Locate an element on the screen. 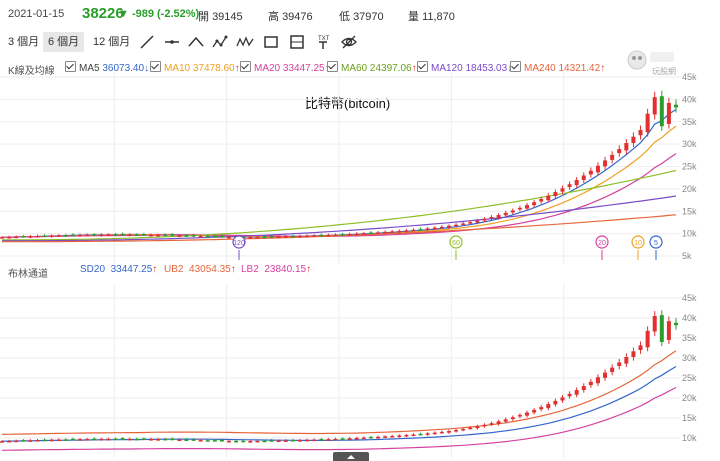 The height and width of the screenshot is (461, 720). range-3m-button: 3 個月 is located at coordinates (24, 42).